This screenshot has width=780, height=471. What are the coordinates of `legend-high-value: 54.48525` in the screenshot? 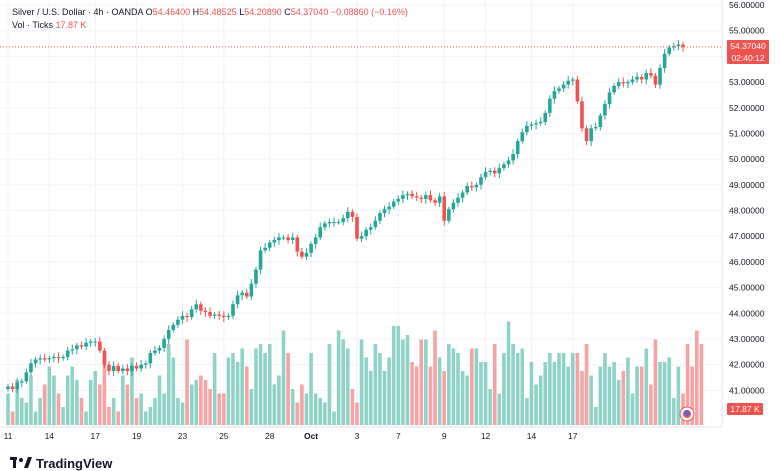 It's located at (218, 12).